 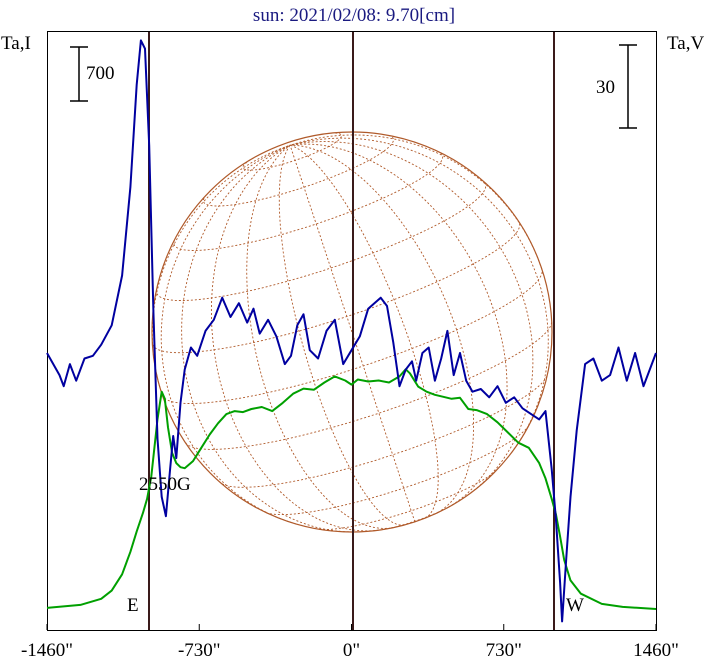 I want to click on x-tick-label: 0", so click(x=351, y=650).